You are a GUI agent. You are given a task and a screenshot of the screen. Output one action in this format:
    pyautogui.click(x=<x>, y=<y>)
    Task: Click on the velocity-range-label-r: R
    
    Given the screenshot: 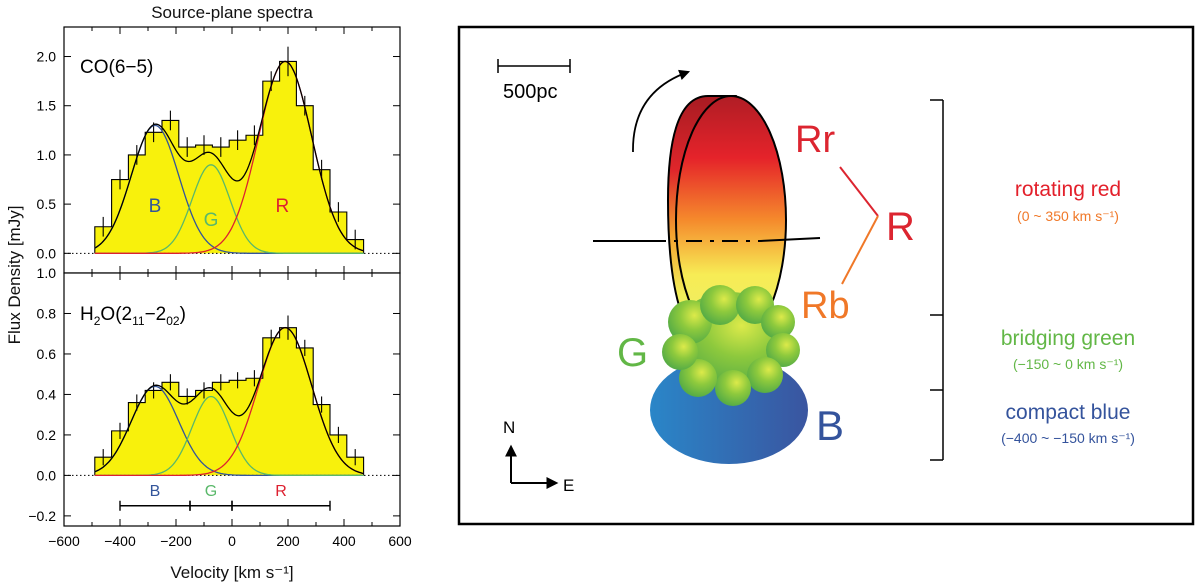 What is the action you would take?
    pyautogui.click(x=281, y=491)
    